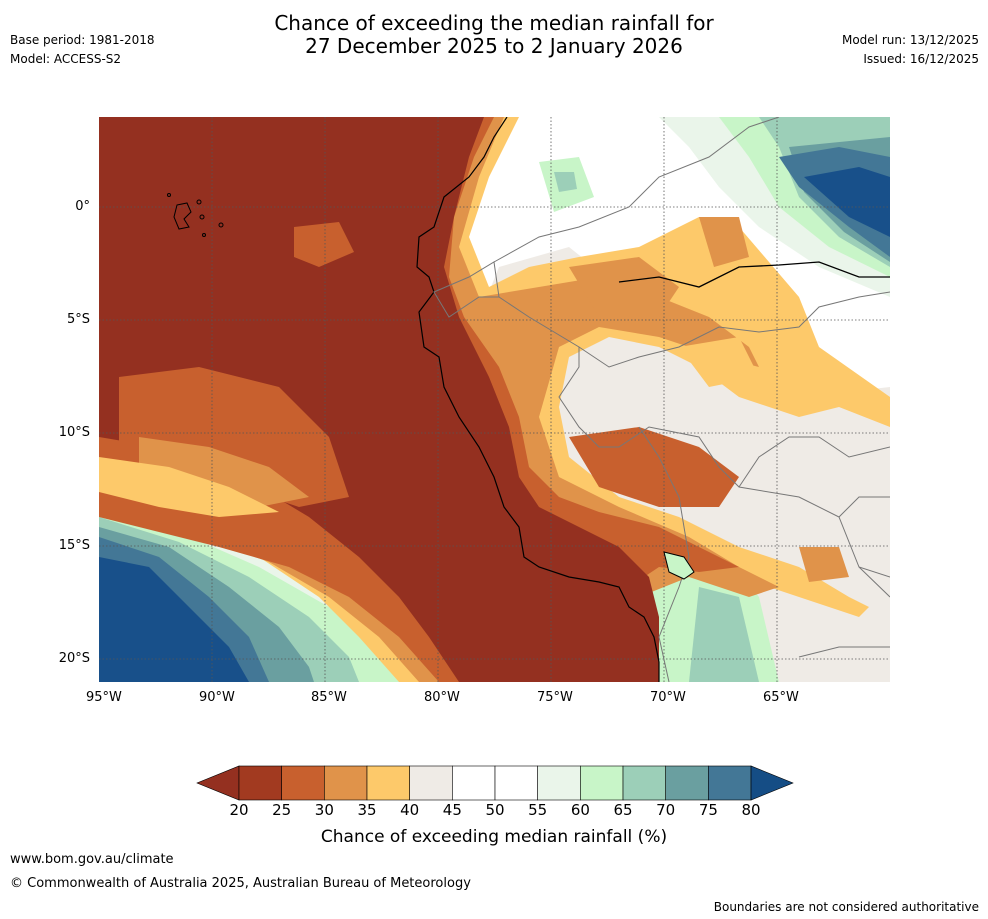 The height and width of the screenshot is (919, 988). What do you see at coordinates (234, 437) in the screenshot?
I see `zone-orange-blob2` at bounding box center [234, 437].